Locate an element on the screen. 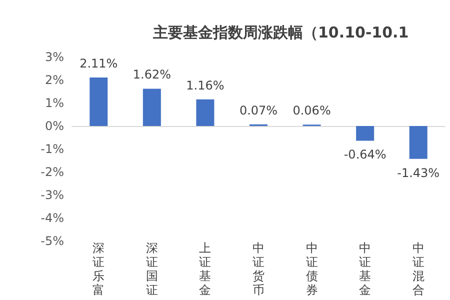  x-tick-label: 中证混合 is located at coordinates (418, 269).